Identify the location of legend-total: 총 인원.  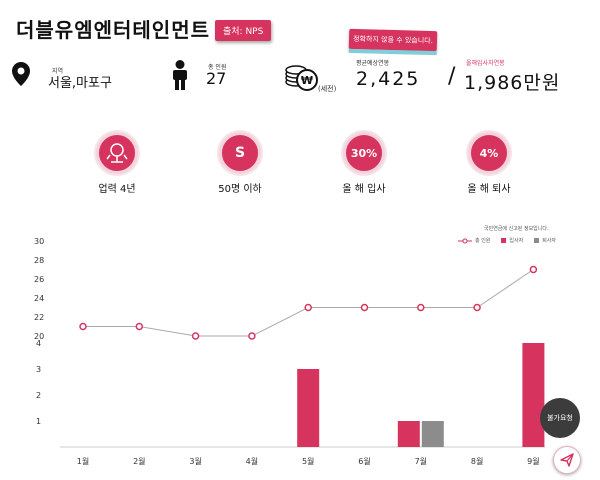
(483, 241).